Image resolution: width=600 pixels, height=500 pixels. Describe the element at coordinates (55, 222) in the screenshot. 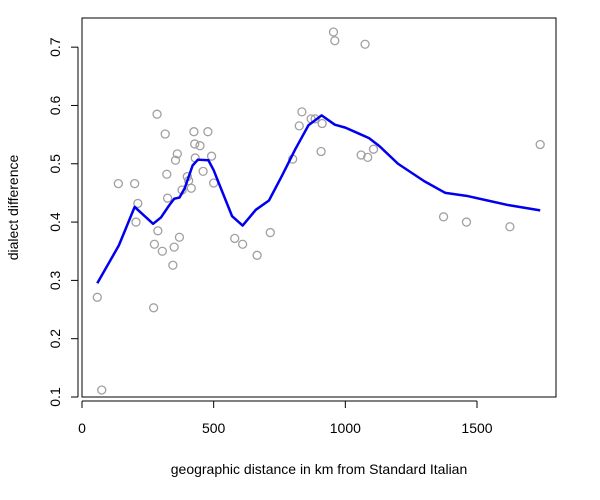

I see `y-tick-label: 0.4` at that location.